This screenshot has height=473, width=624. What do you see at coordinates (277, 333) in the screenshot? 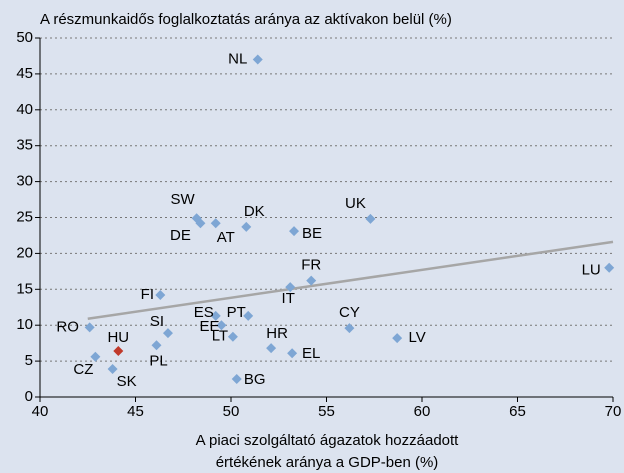
I see `point-label: HR` at bounding box center [277, 333].